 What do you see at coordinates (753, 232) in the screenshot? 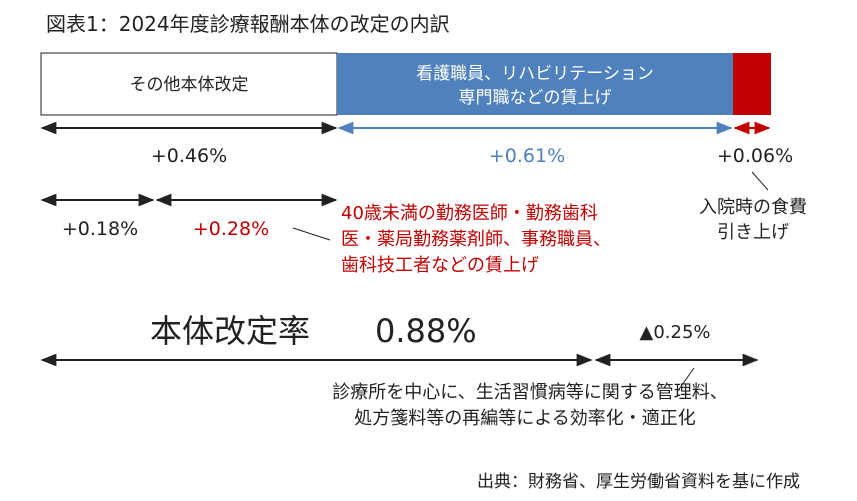
I see `meal-note-line2: 引き上げ` at bounding box center [753, 232].